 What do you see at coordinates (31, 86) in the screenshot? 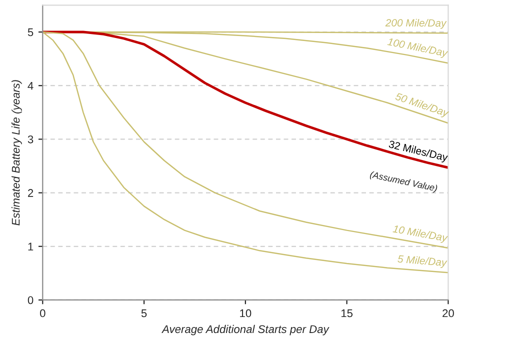
I see `y-tick-label: 4` at bounding box center [31, 86].